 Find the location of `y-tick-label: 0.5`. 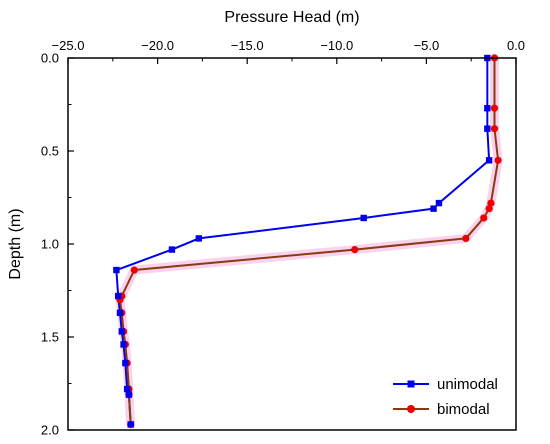

y-tick-label: 0.5 is located at coordinates (50, 151).